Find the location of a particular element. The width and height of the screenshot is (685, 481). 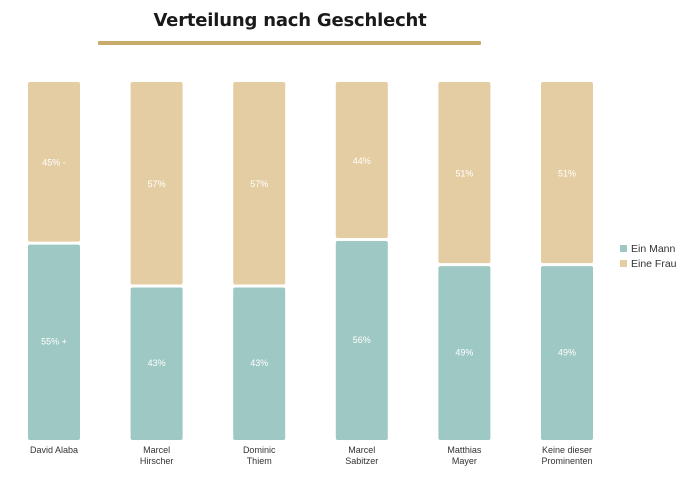

legend-item-eine-frau: Eine Frau is located at coordinates (648, 263).